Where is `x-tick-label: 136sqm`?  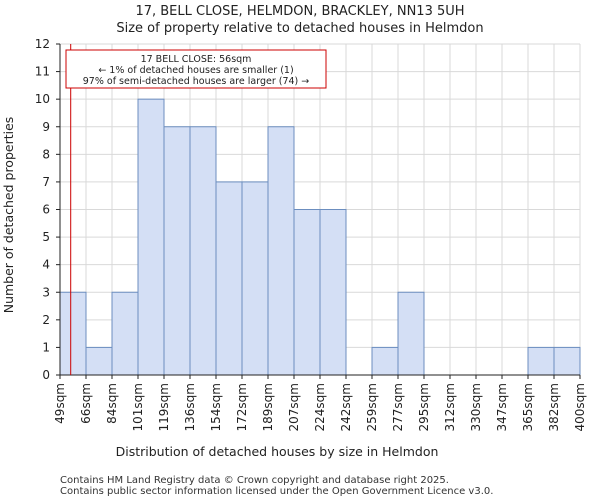
x-tick-label: 136sqm is located at coordinates (190, 407).